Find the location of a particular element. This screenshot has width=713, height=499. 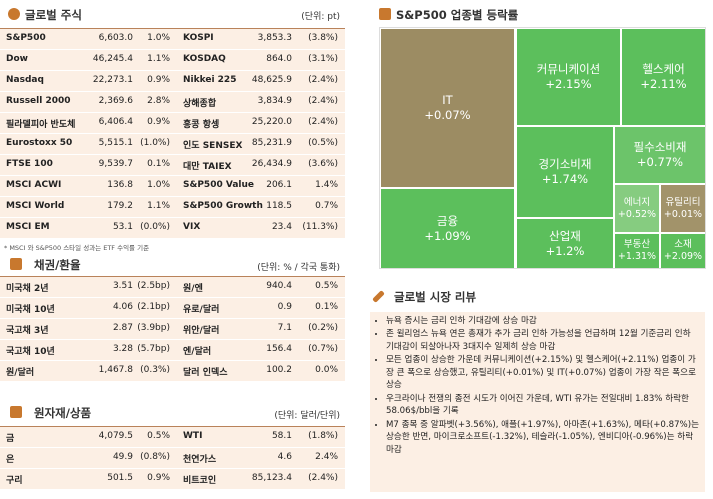

item-value: 4,079.5 is located at coordinates (115, 436).